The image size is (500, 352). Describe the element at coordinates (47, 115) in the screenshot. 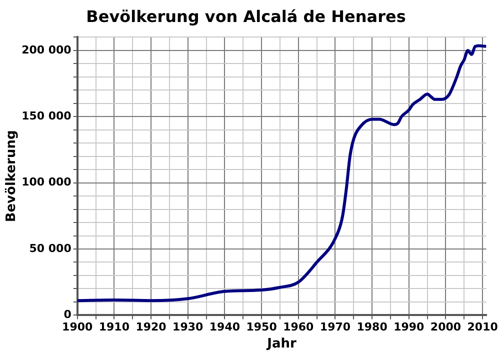

I see `y-tick-label: 150 000` at that location.